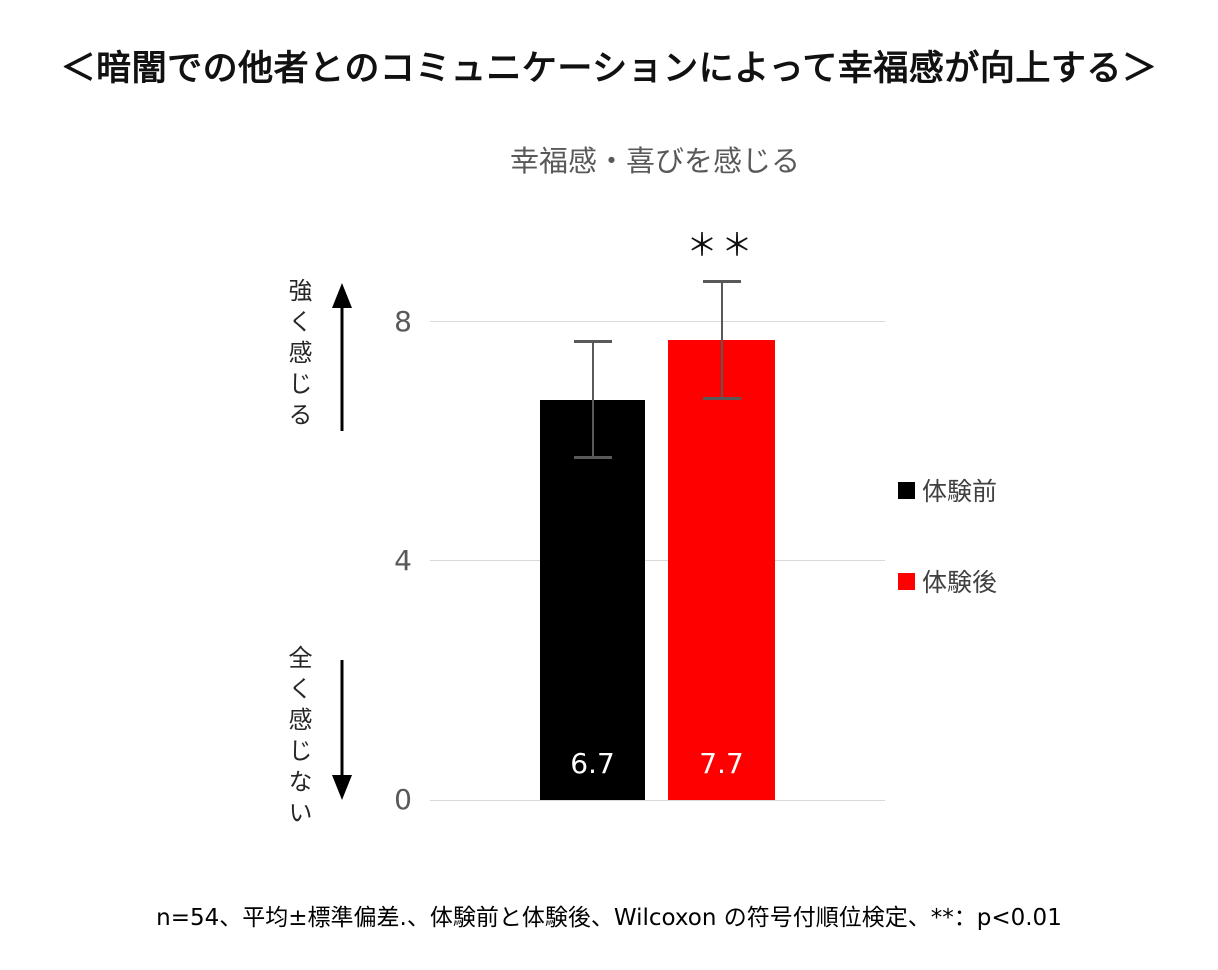  Describe the element at coordinates (298, 355) in the screenshot. I see `axis-annotation-top: 強く感じる` at that location.